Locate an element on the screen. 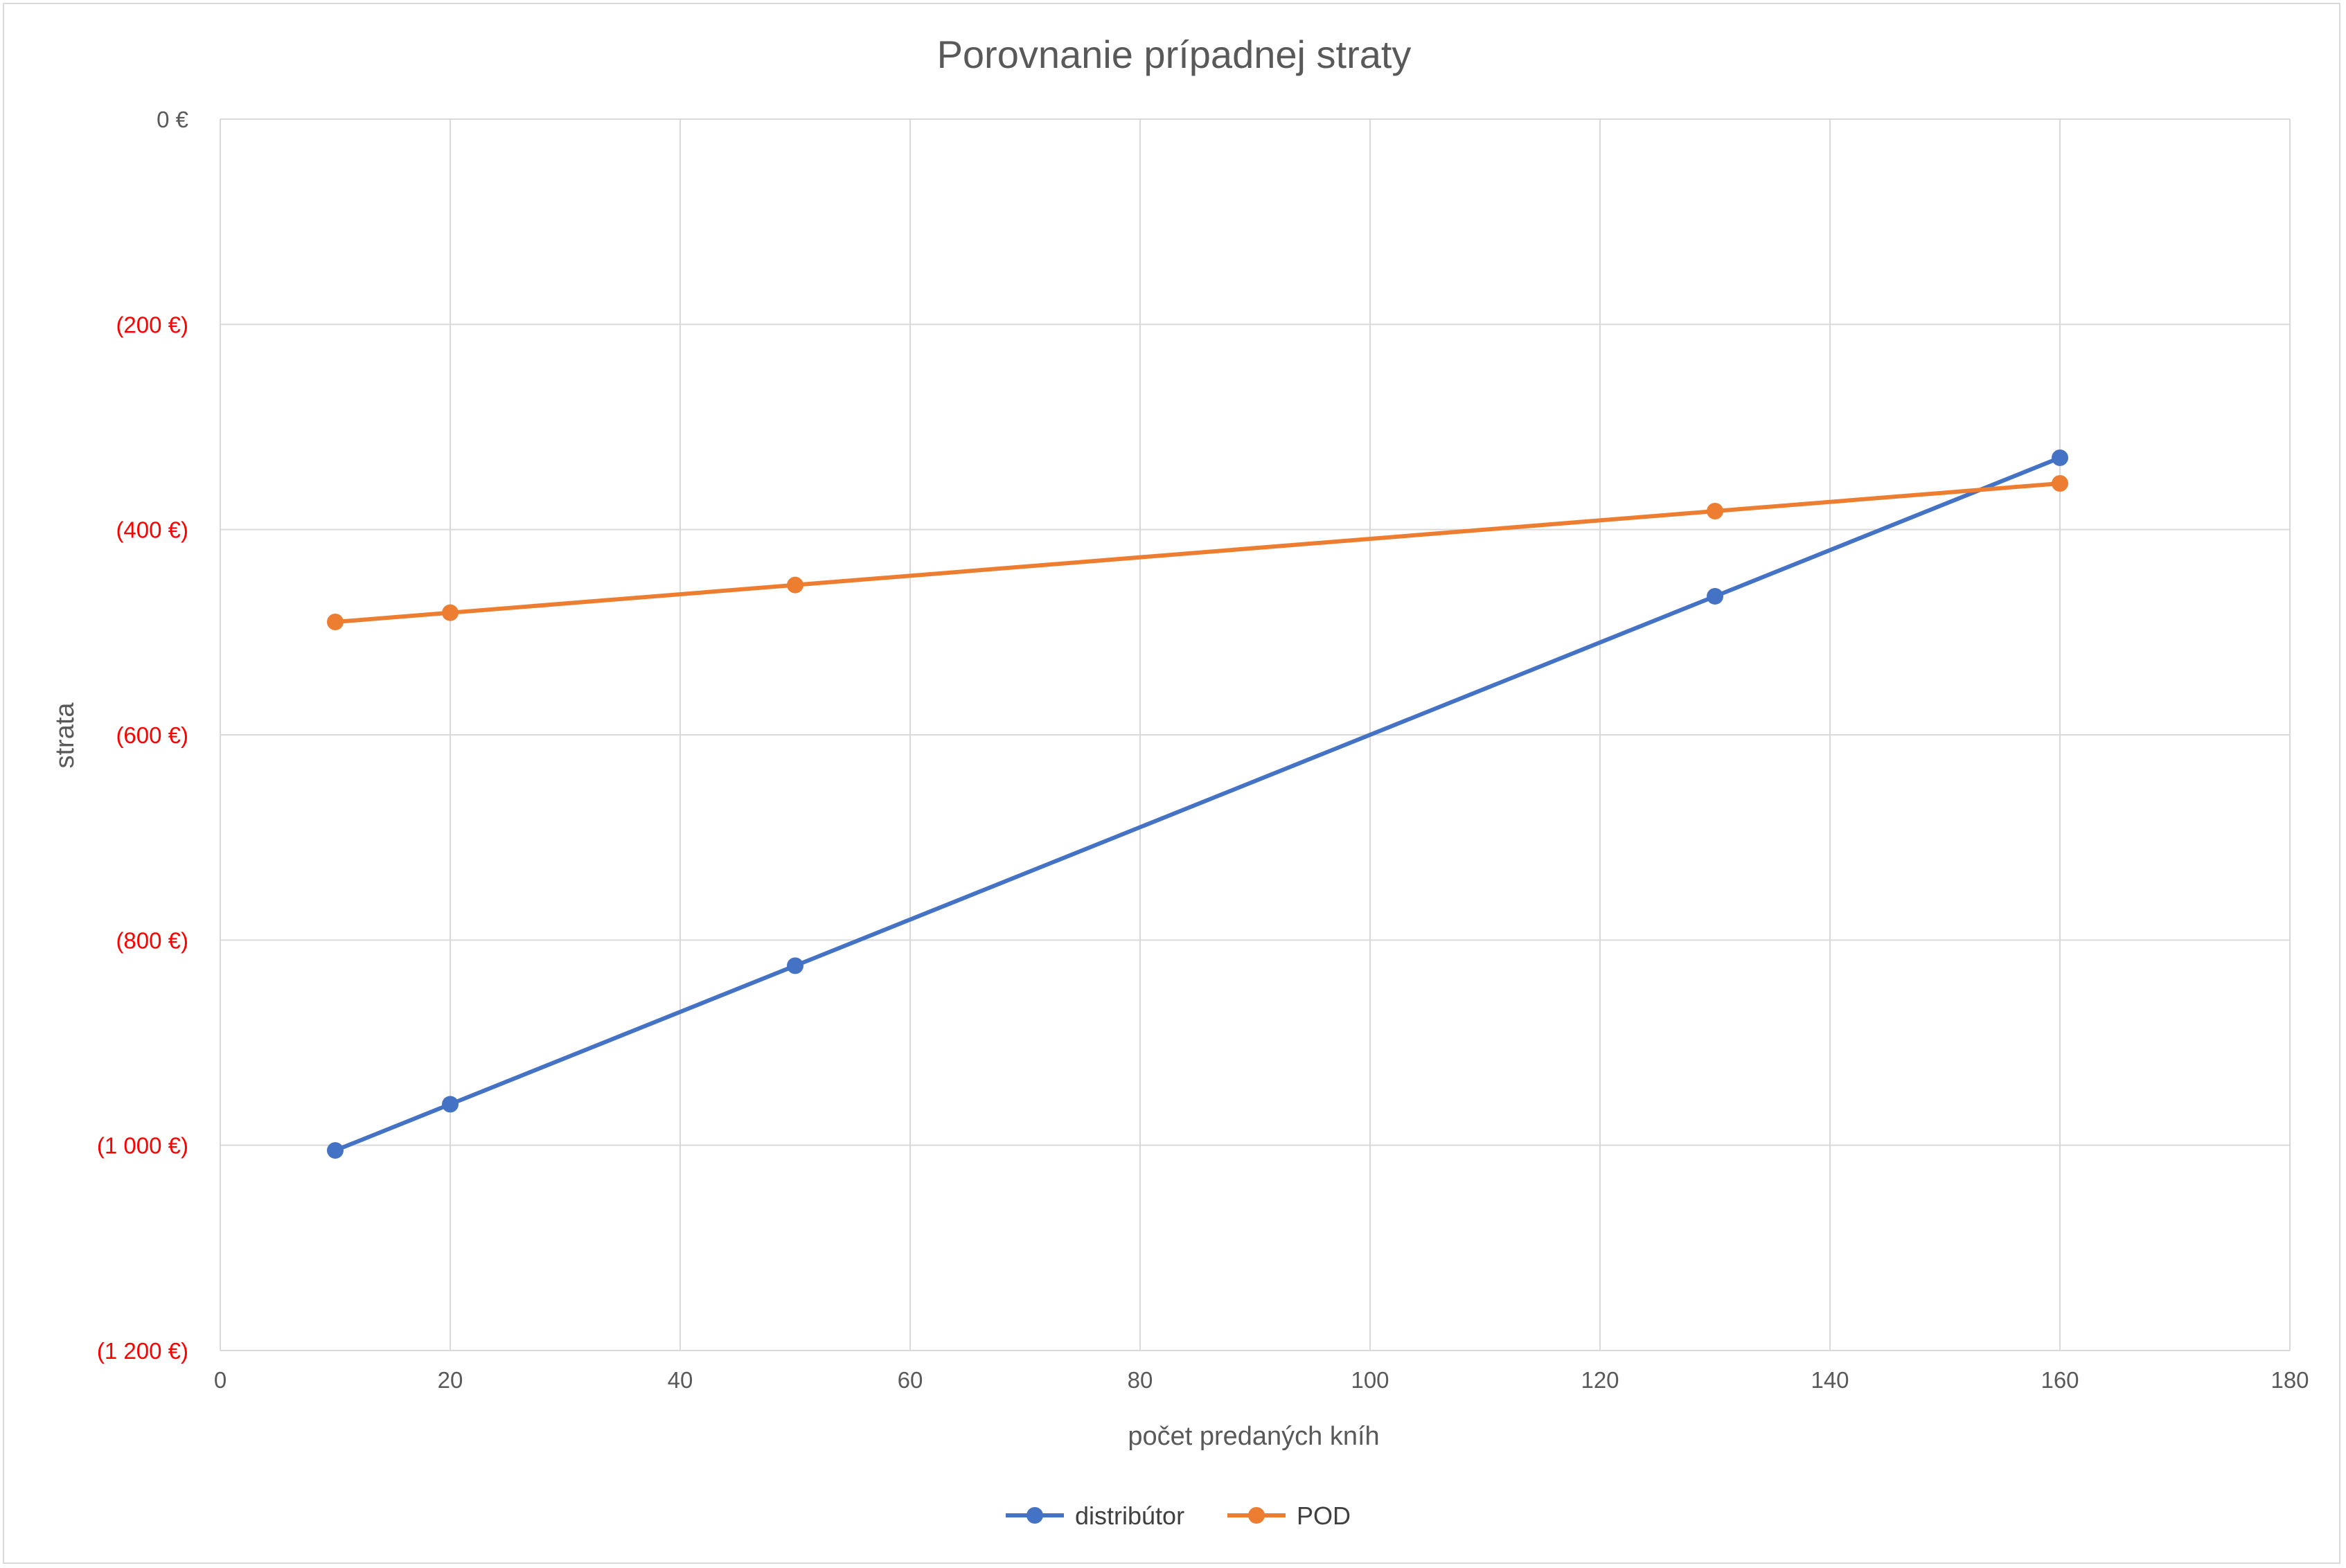 This screenshot has height=1568, width=2346. y-tick-label: (200 €) is located at coordinates (152, 325).